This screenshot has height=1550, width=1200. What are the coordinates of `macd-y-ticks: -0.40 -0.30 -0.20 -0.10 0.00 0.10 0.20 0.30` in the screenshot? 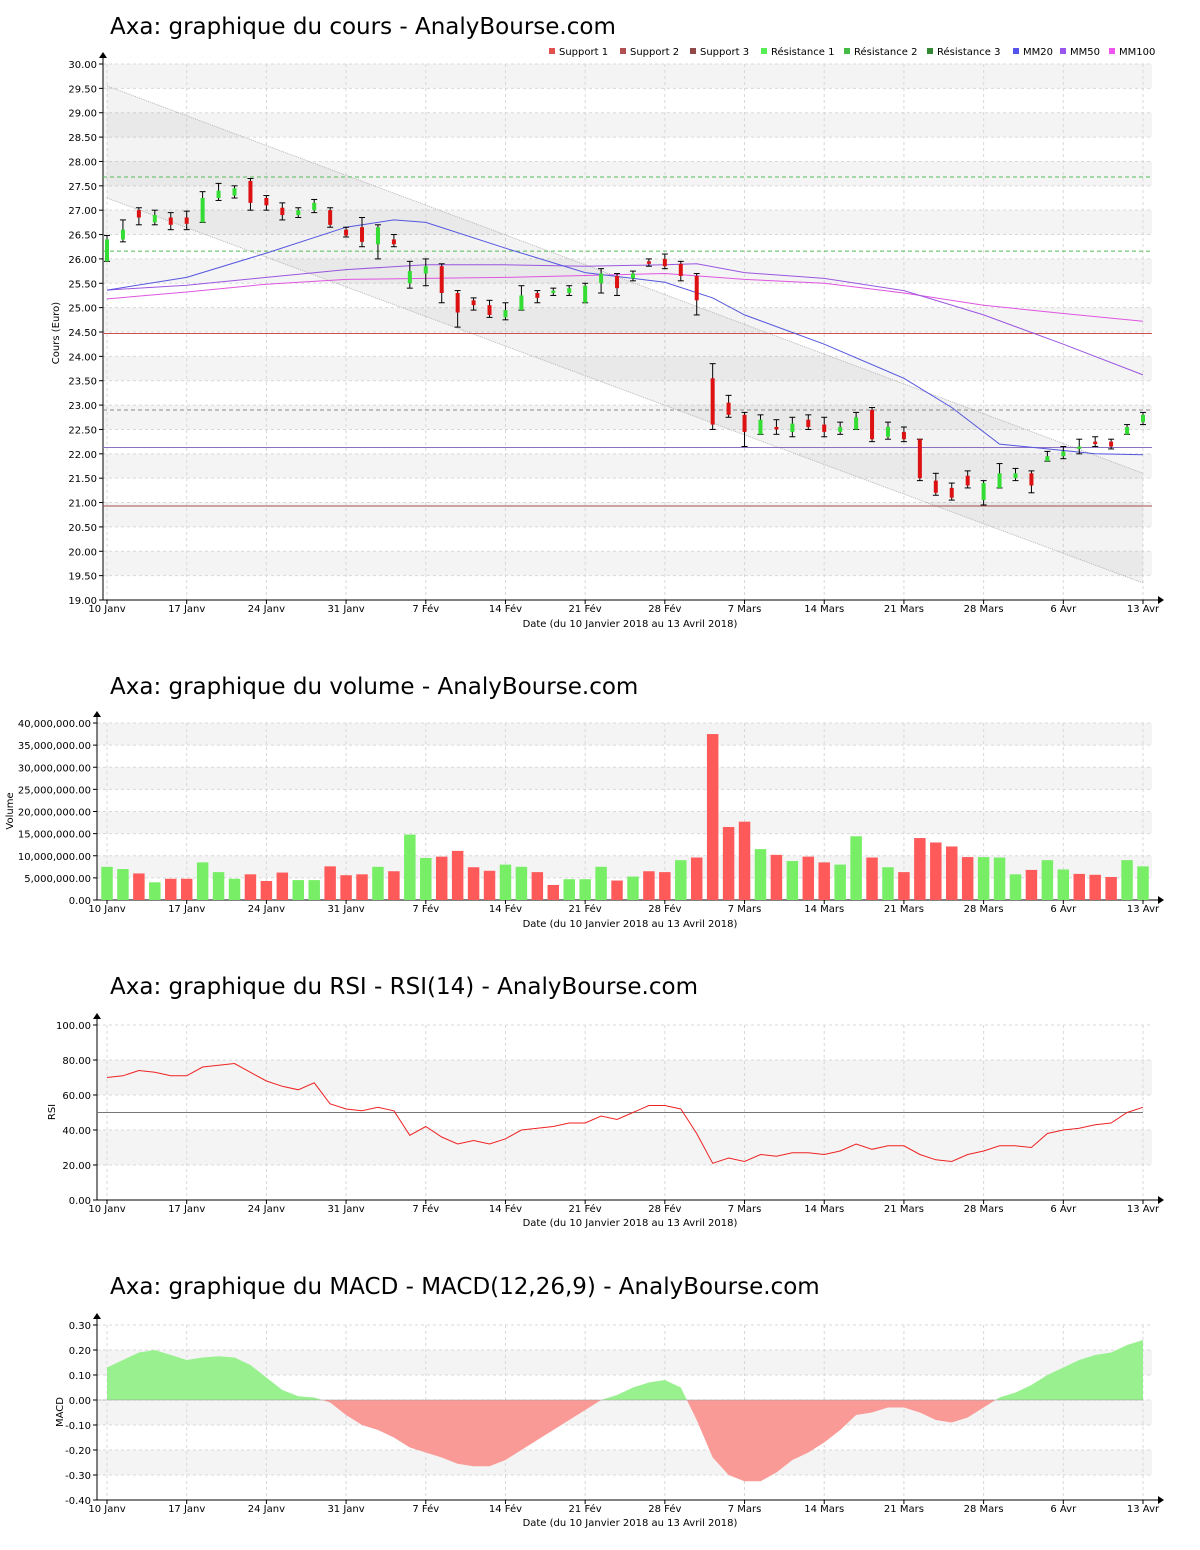 It's located at (81, 1414).